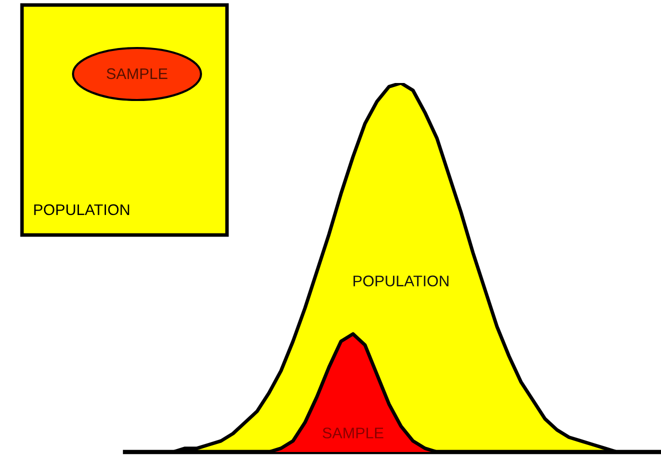 The image size is (661, 456). Describe the element at coordinates (353, 433) in the screenshot. I see `series-label: SAMPLE` at that location.